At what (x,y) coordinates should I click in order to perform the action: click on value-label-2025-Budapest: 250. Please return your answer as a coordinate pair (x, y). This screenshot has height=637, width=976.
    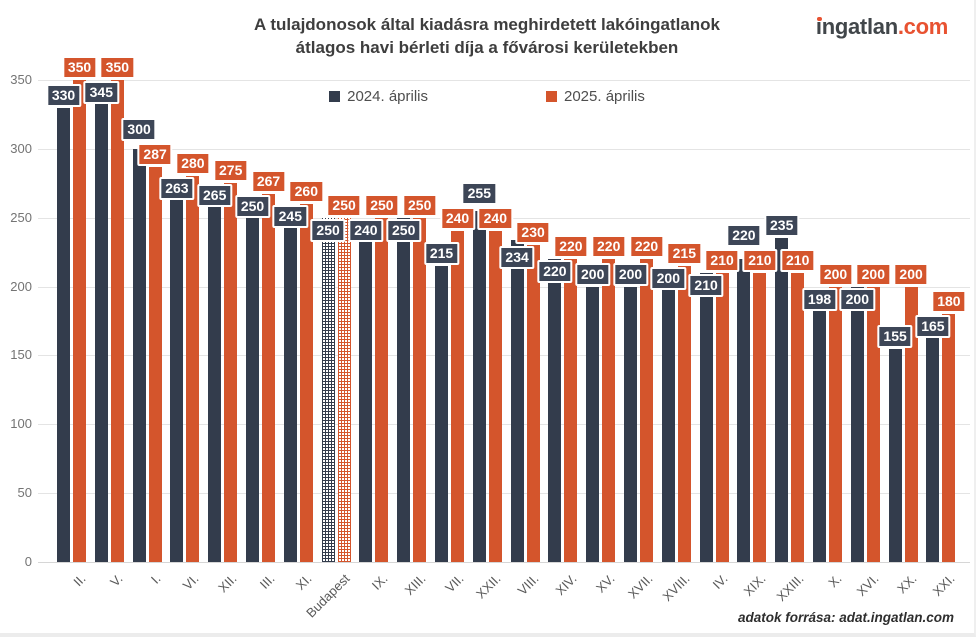
    Looking at the image, I should click on (344, 205).